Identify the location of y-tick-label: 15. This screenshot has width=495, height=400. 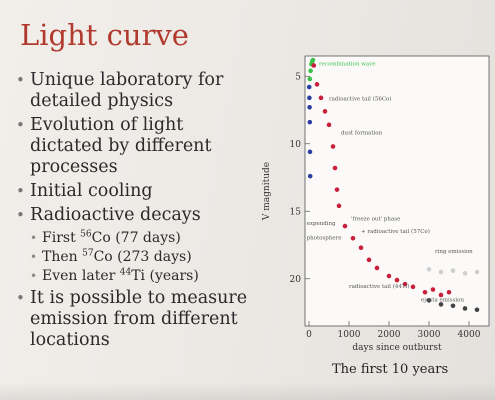
(296, 212).